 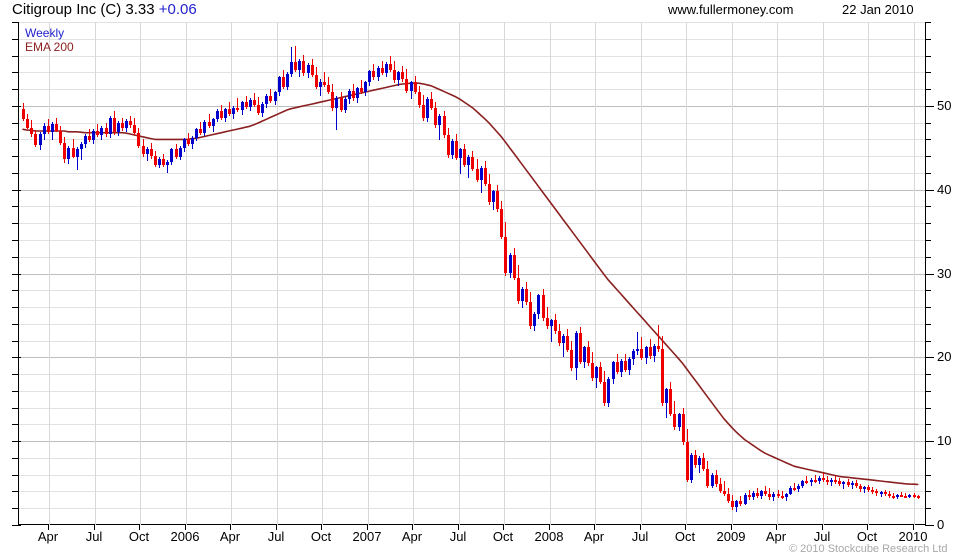 I want to click on y-axis-label: 40, so click(x=944, y=189).